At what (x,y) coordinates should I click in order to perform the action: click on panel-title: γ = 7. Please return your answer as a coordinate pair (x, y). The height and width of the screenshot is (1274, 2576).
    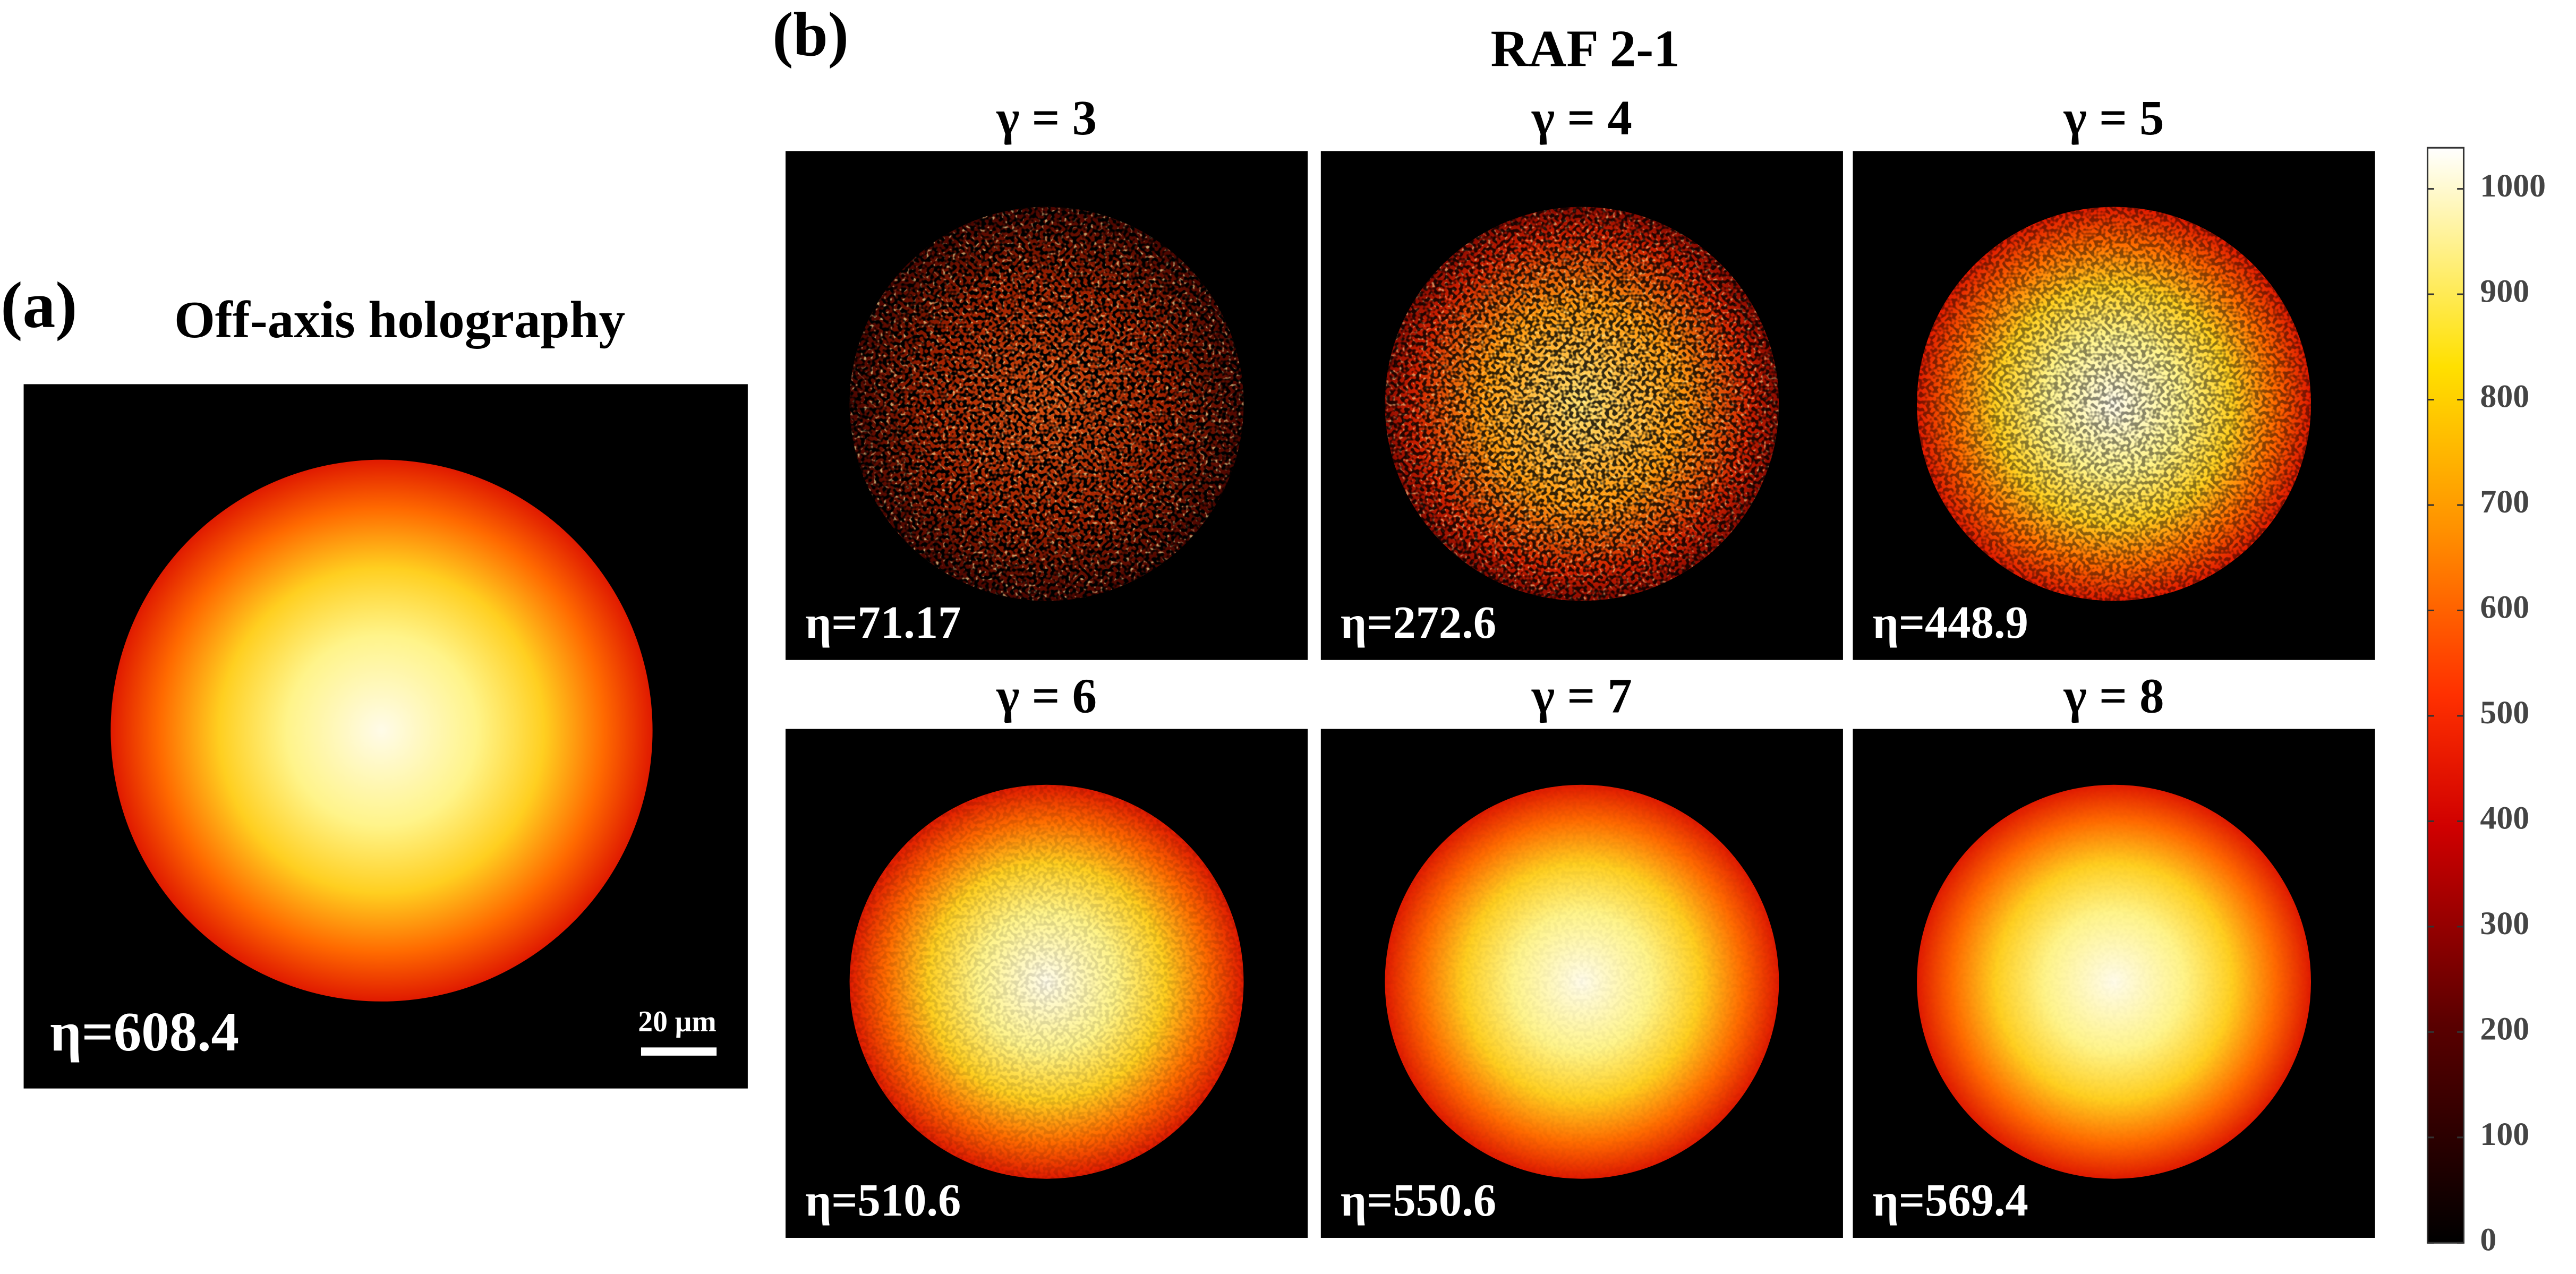
    Looking at the image, I should click on (1582, 696).